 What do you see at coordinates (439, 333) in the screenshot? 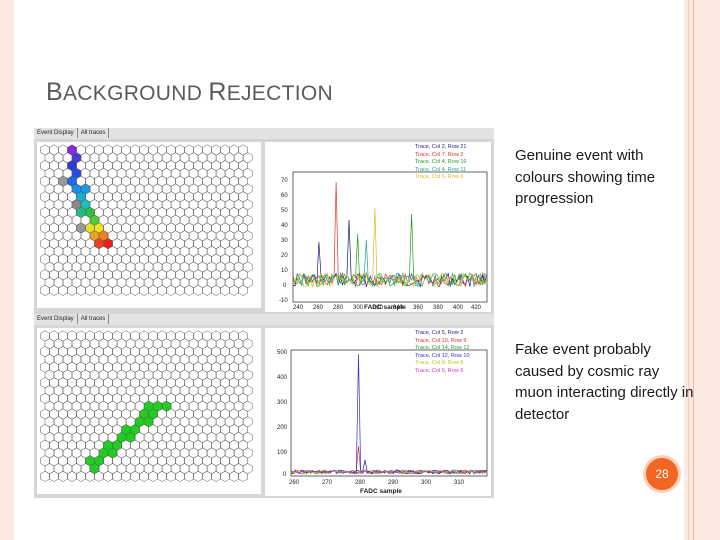
I see `bottom-legend-entry: Trace, Col 5, Row 2` at bounding box center [439, 333].